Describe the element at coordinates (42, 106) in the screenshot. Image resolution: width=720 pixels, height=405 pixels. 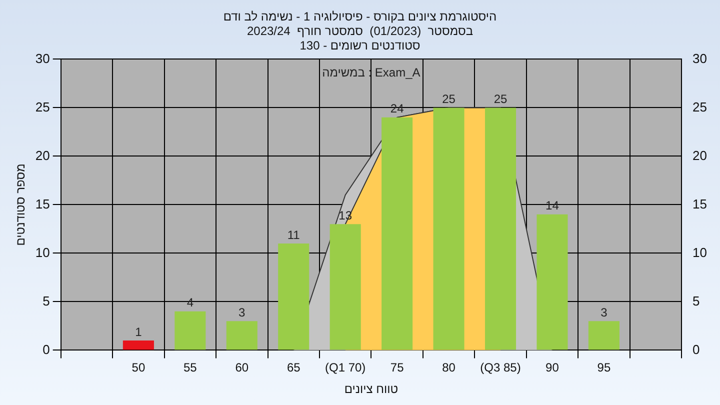
I see `y-tick-label: 25` at that location.